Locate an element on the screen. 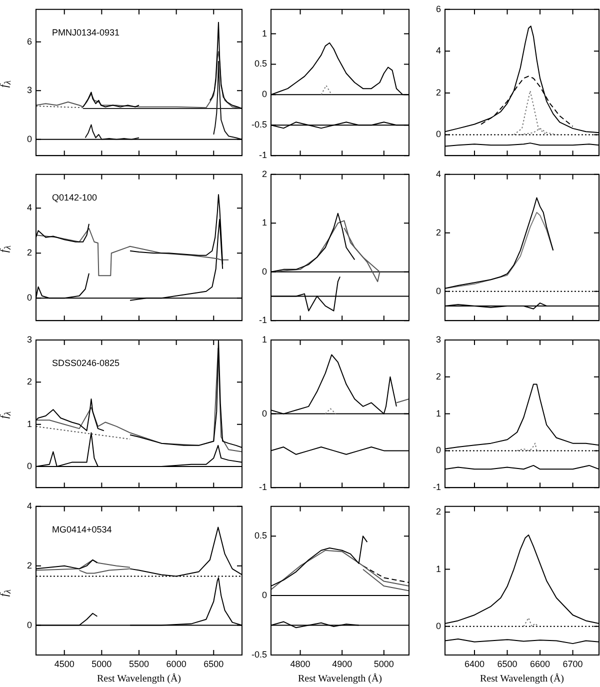 Image resolution: width=600 pixels, height=687 pixels. x-tick-label: 6700 is located at coordinates (572, 663).